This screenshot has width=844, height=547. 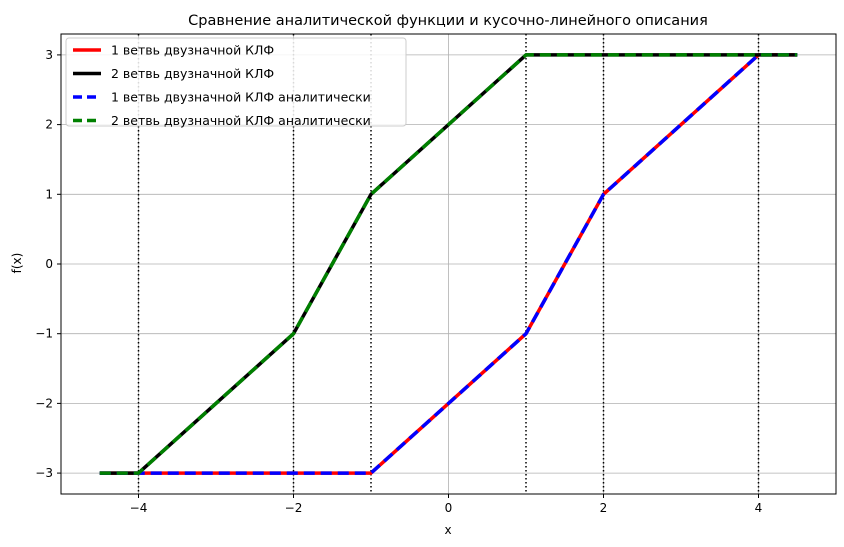 I want to click on y-tick-label: 0, so click(x=49, y=264).